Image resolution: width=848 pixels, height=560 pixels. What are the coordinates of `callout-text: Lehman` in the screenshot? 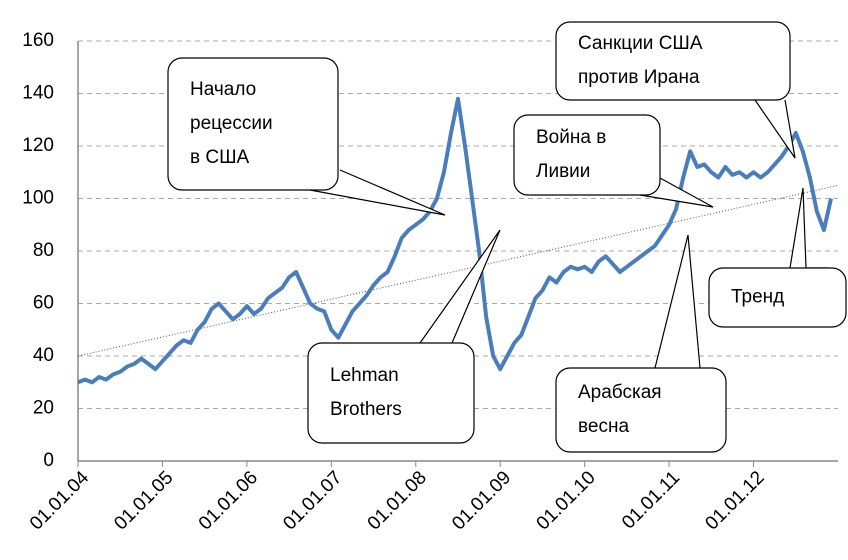 It's located at (364, 375).